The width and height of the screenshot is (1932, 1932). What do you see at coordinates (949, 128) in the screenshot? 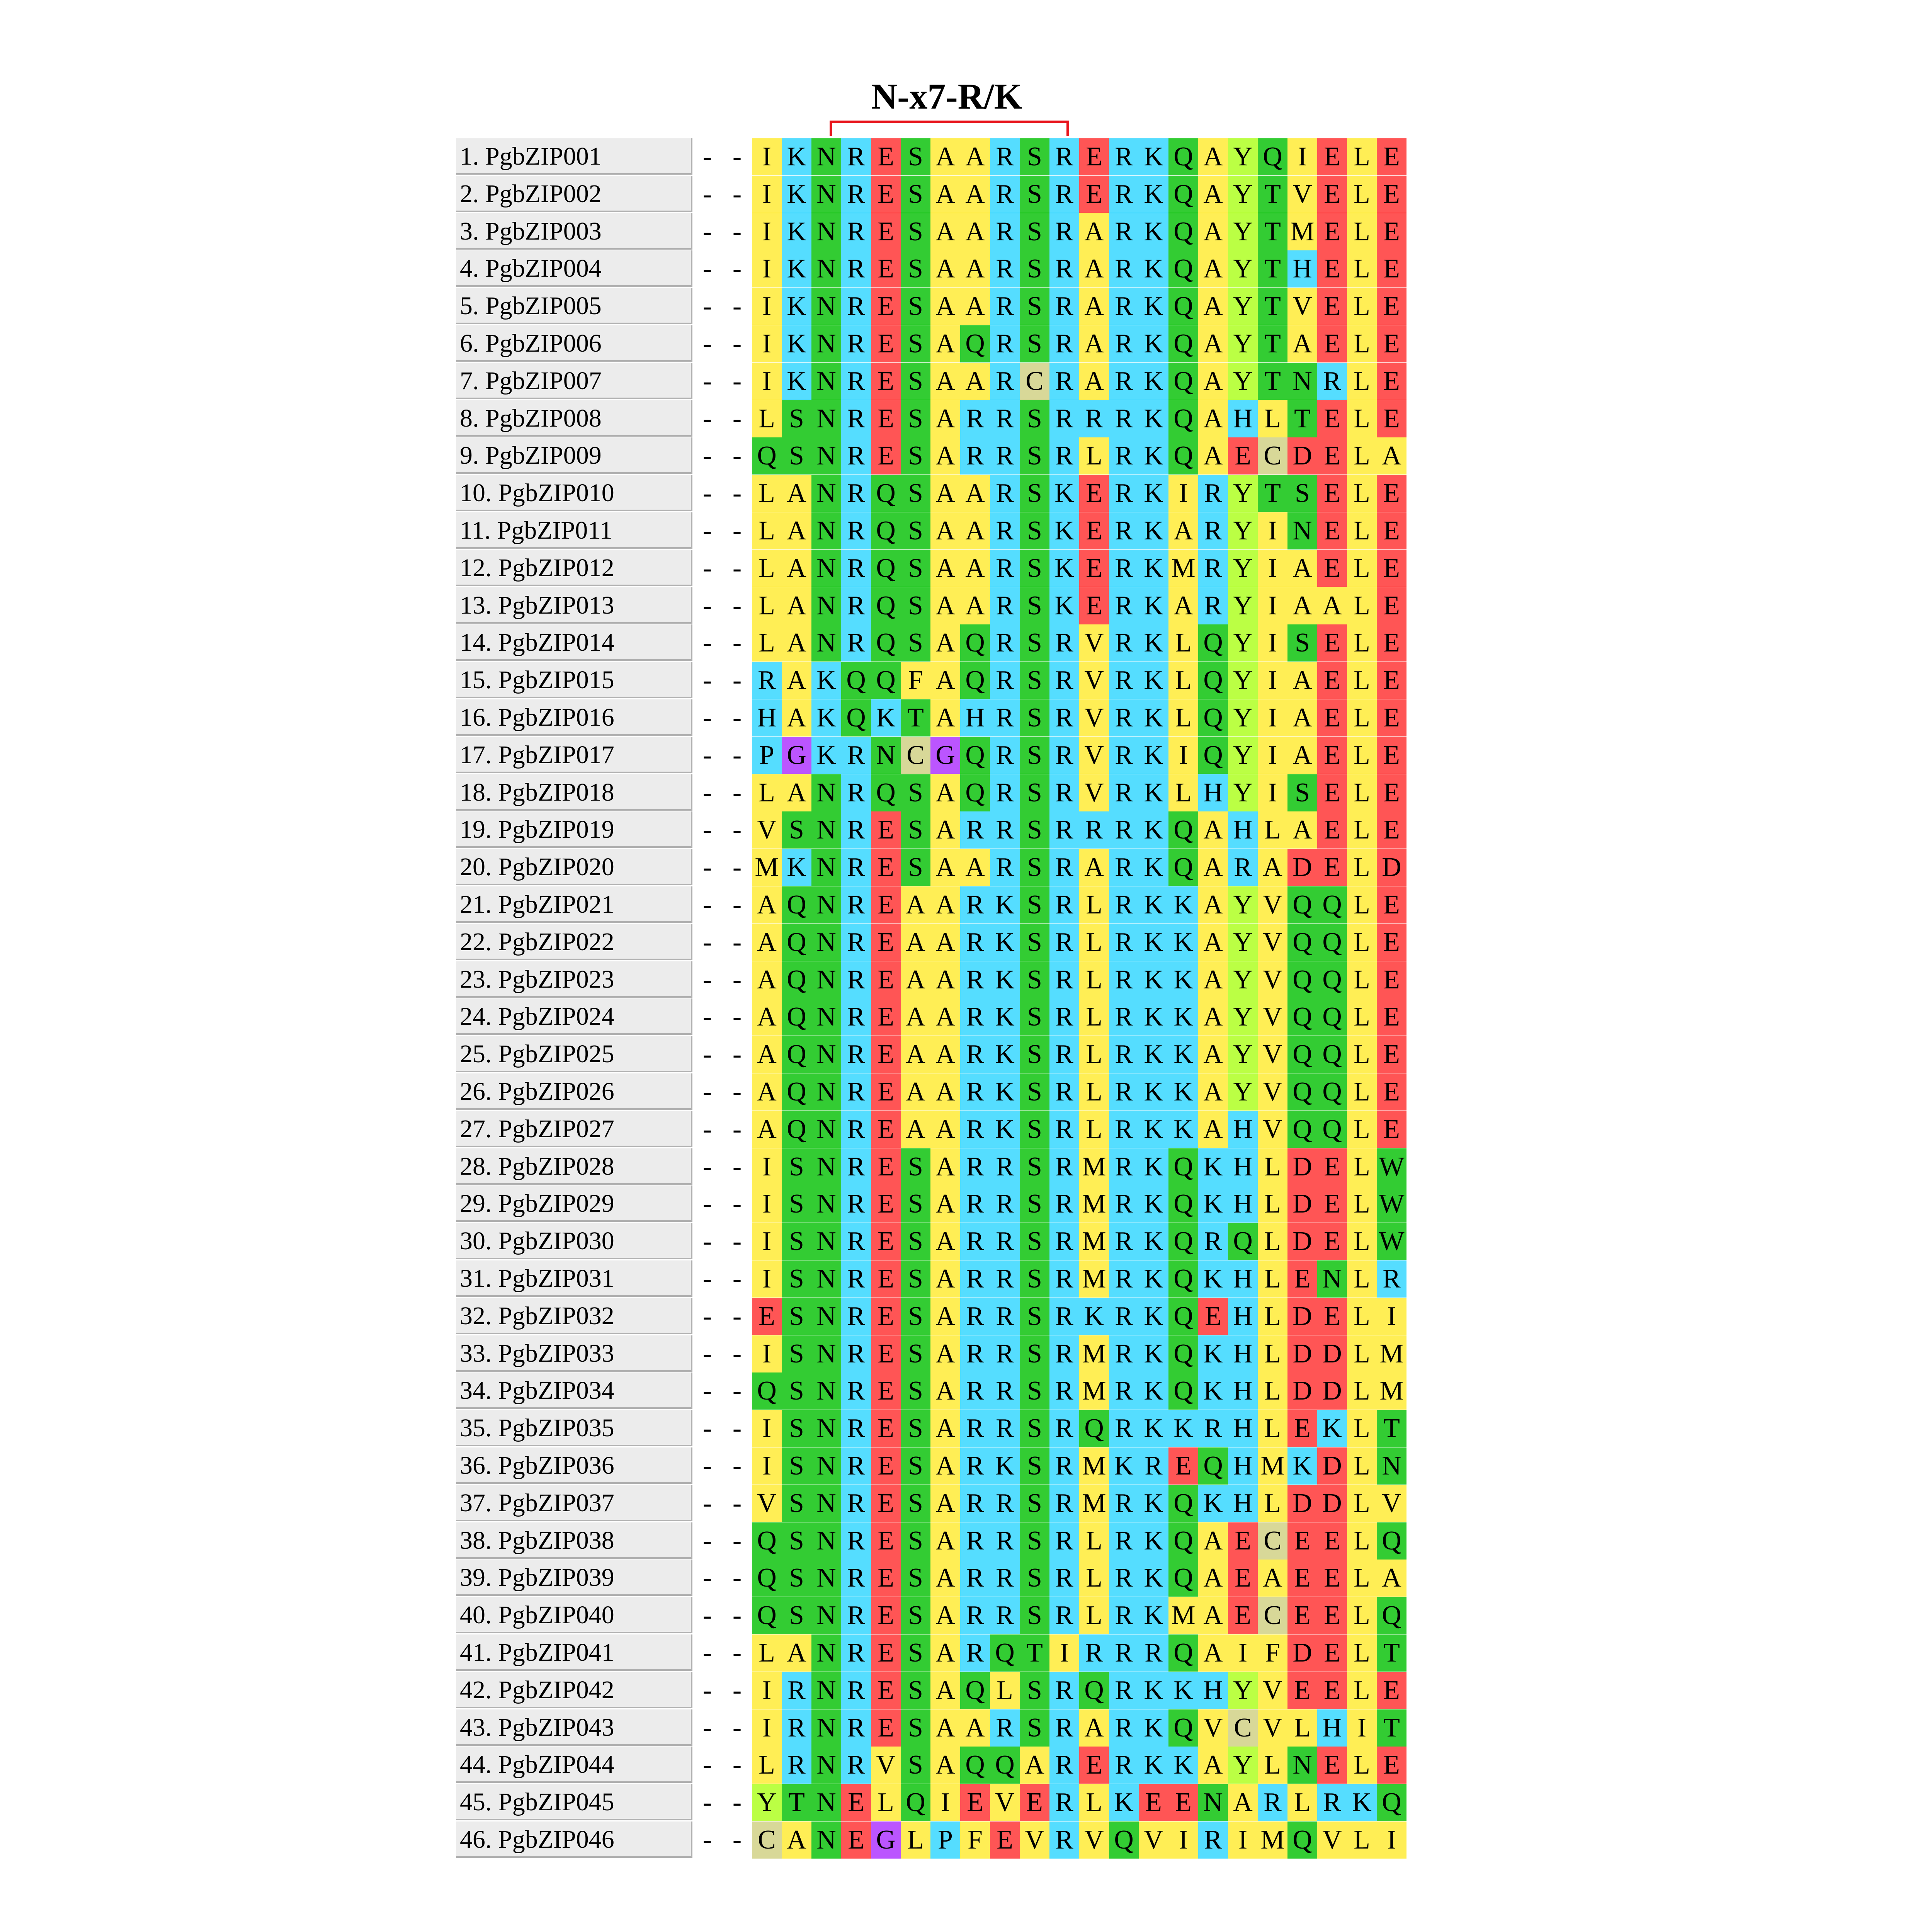
I see `motif-bracket` at bounding box center [949, 128].